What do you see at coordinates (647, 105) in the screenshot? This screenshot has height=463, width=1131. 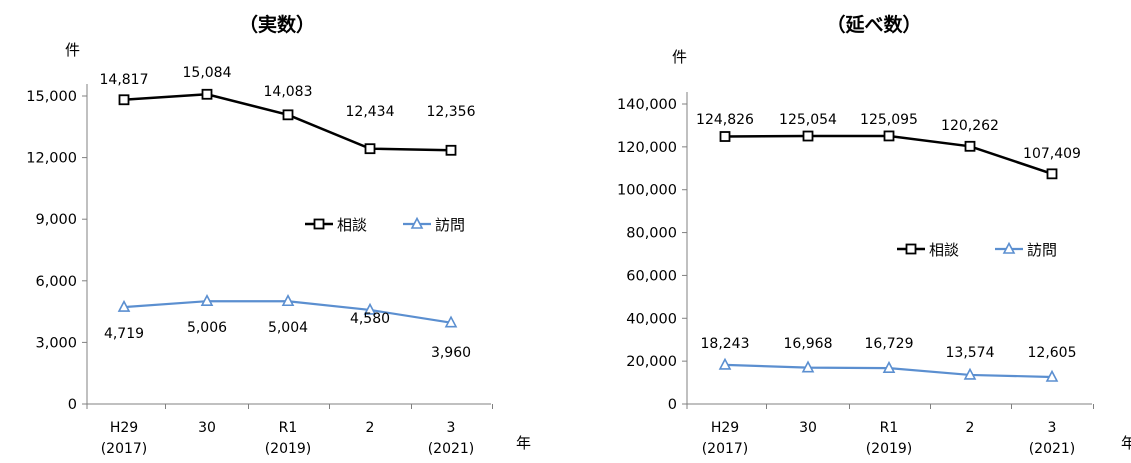 I see `y-tick-label: 140,000` at bounding box center [647, 105].